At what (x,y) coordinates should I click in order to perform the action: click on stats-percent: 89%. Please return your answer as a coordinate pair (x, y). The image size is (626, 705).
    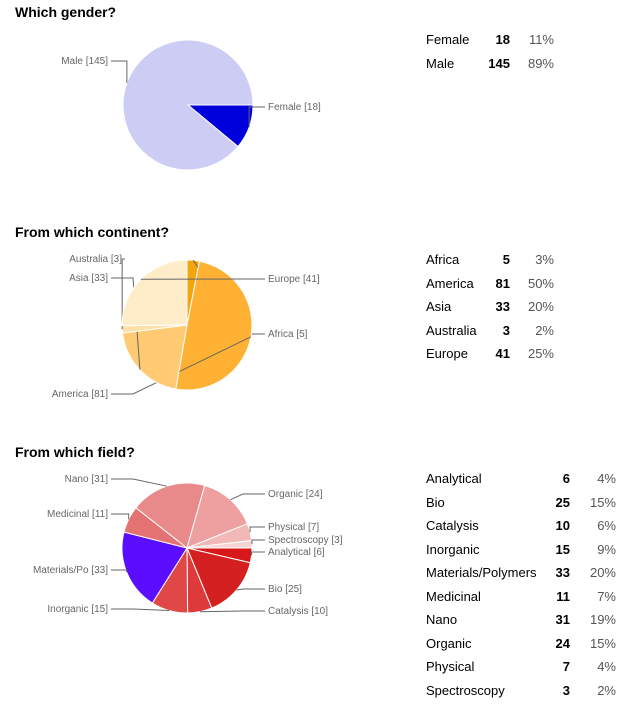
    Looking at the image, I should click on (540, 63).